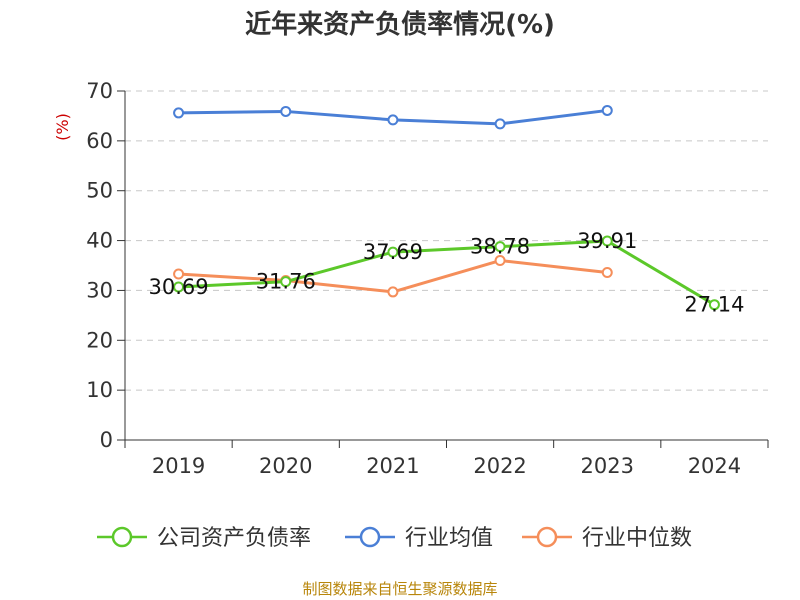  I want to click on y-tick-label: 50, so click(99, 191).